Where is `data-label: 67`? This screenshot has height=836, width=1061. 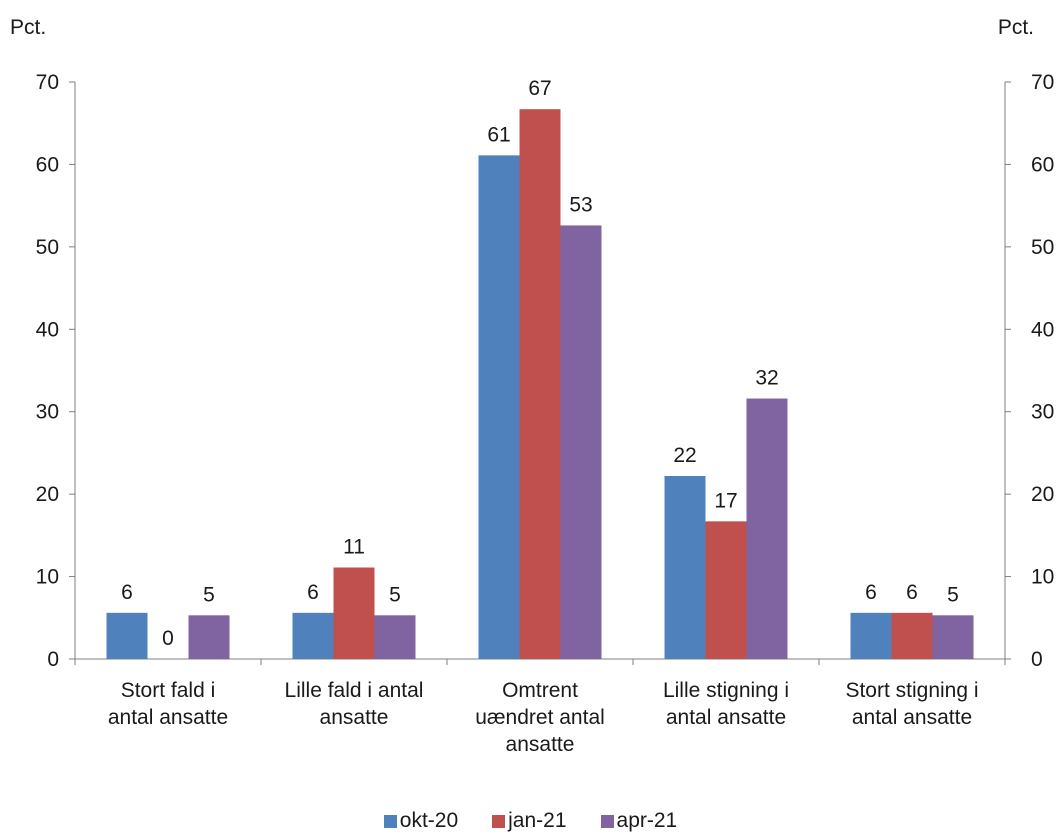
data-label: 67 is located at coordinates (539, 88).